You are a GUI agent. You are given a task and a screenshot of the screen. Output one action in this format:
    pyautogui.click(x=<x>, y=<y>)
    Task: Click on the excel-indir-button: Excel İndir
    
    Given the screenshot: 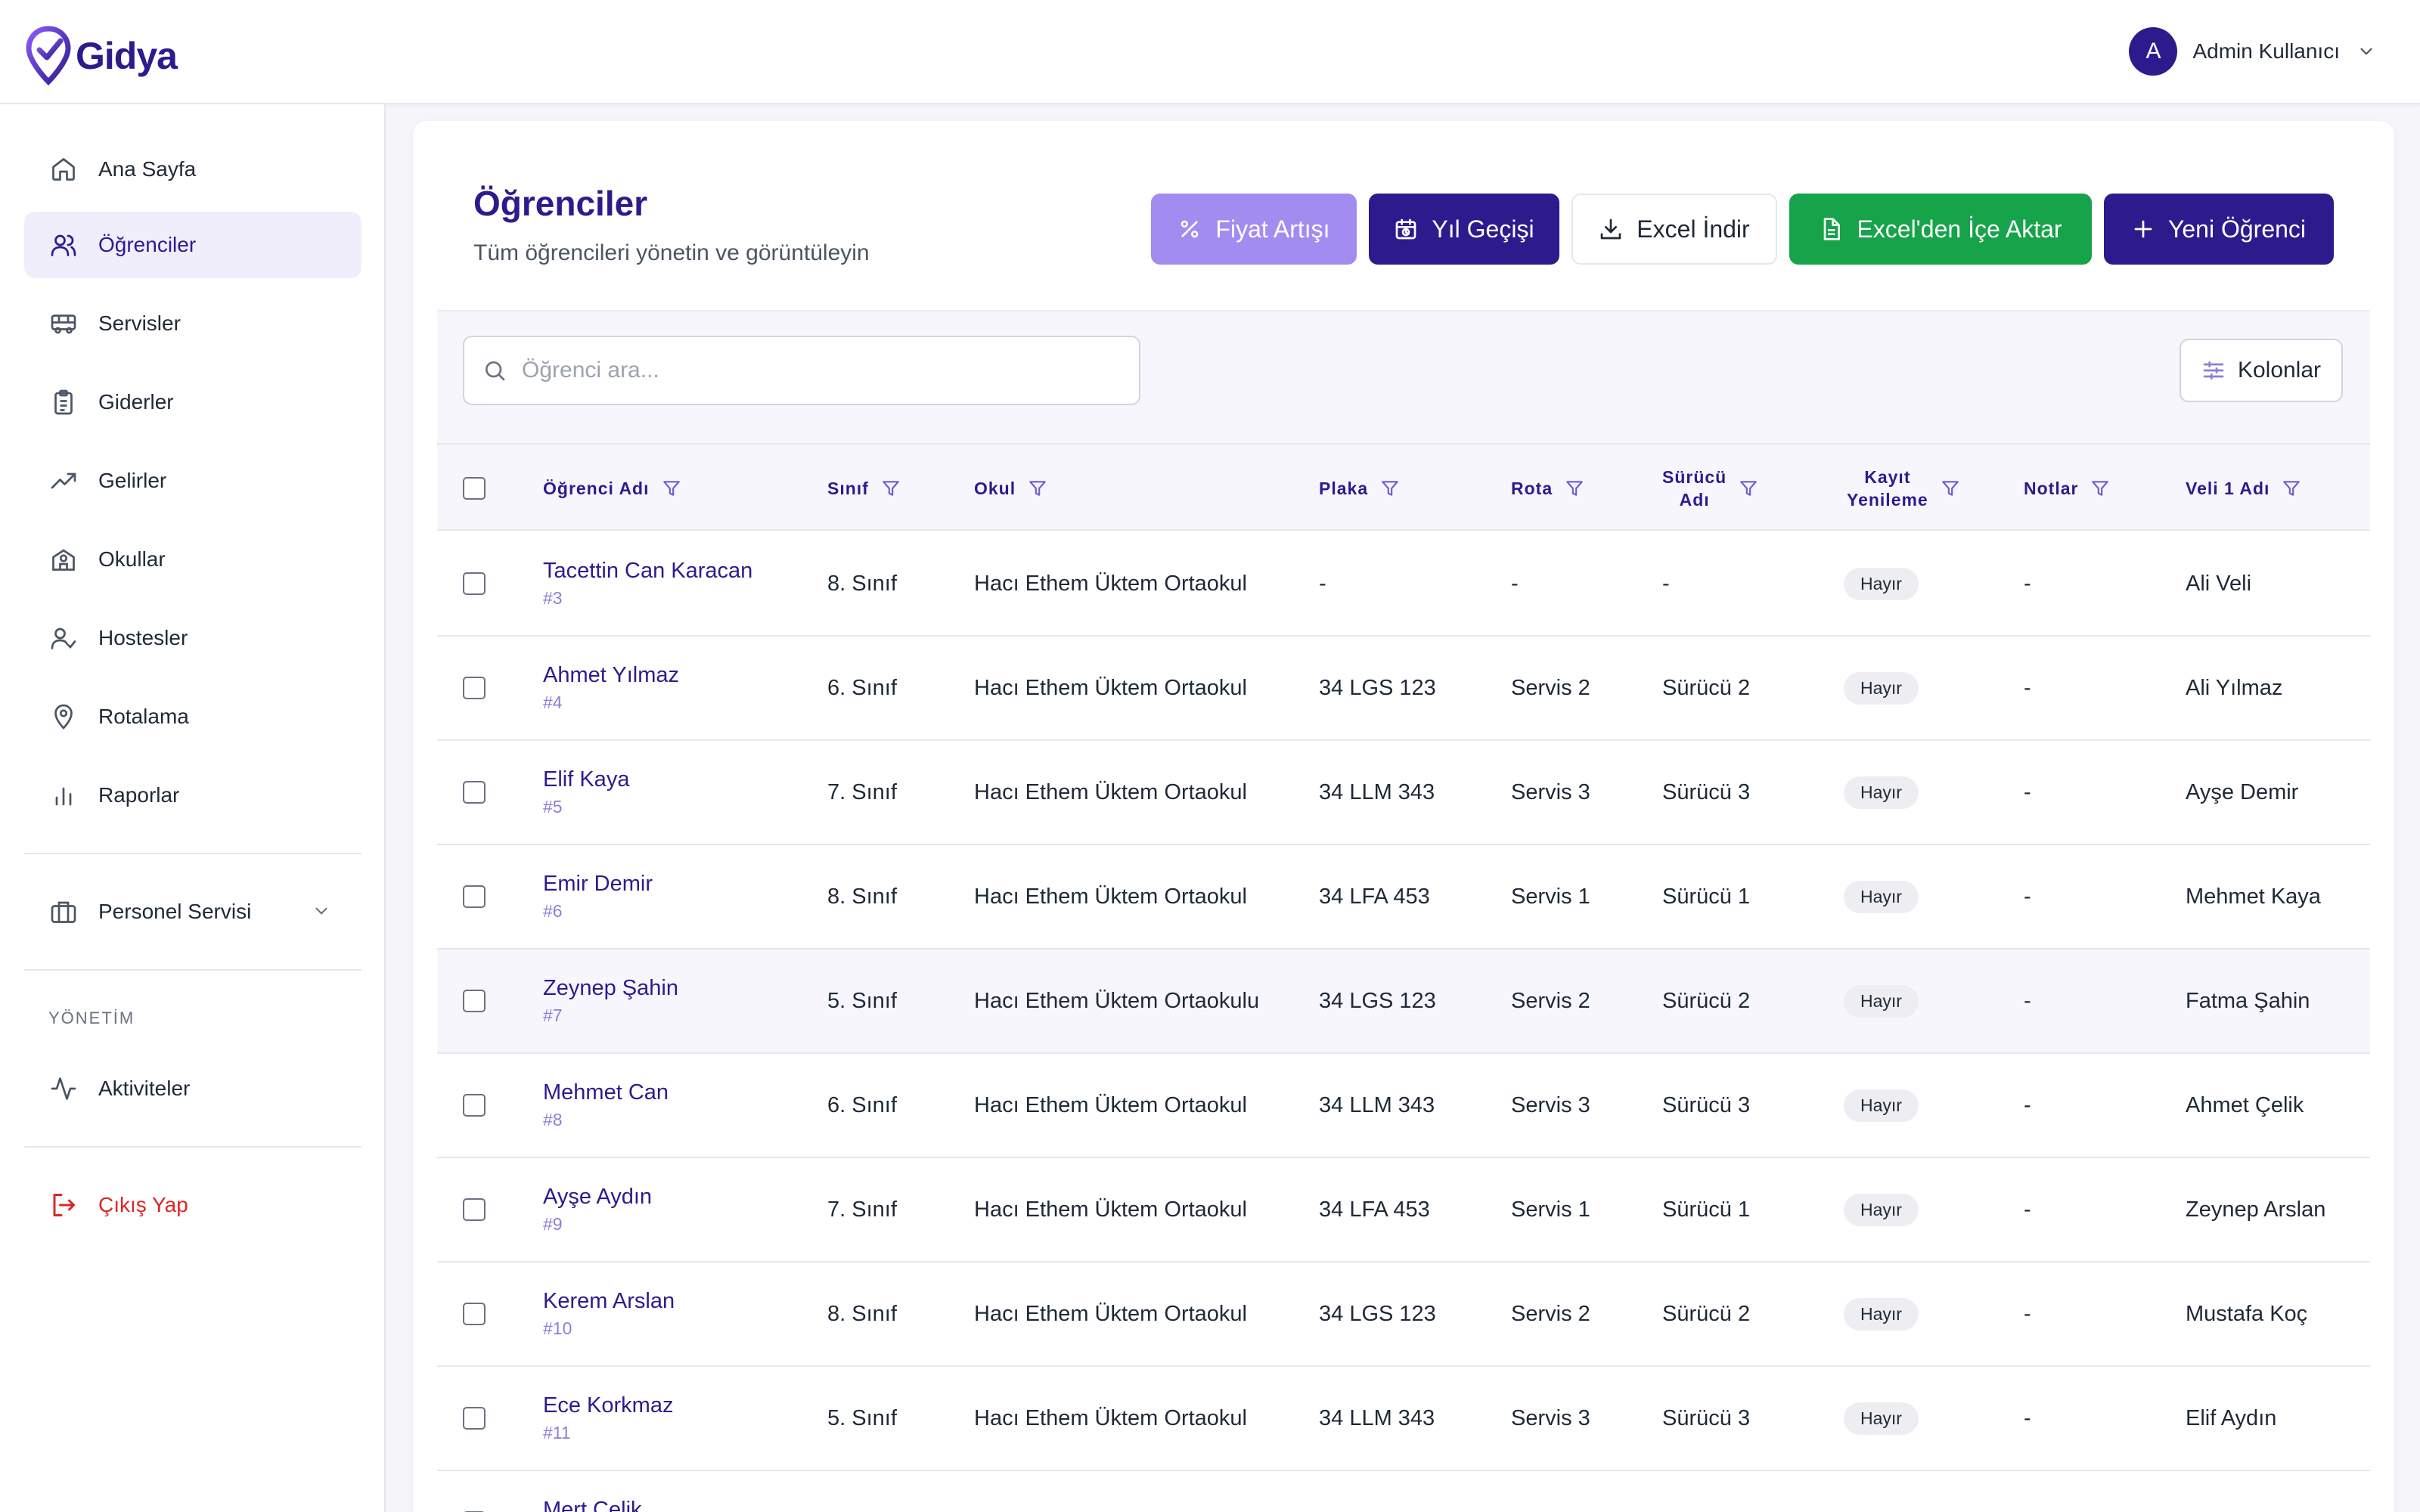 What is the action you would take?
    pyautogui.click(x=1674, y=229)
    